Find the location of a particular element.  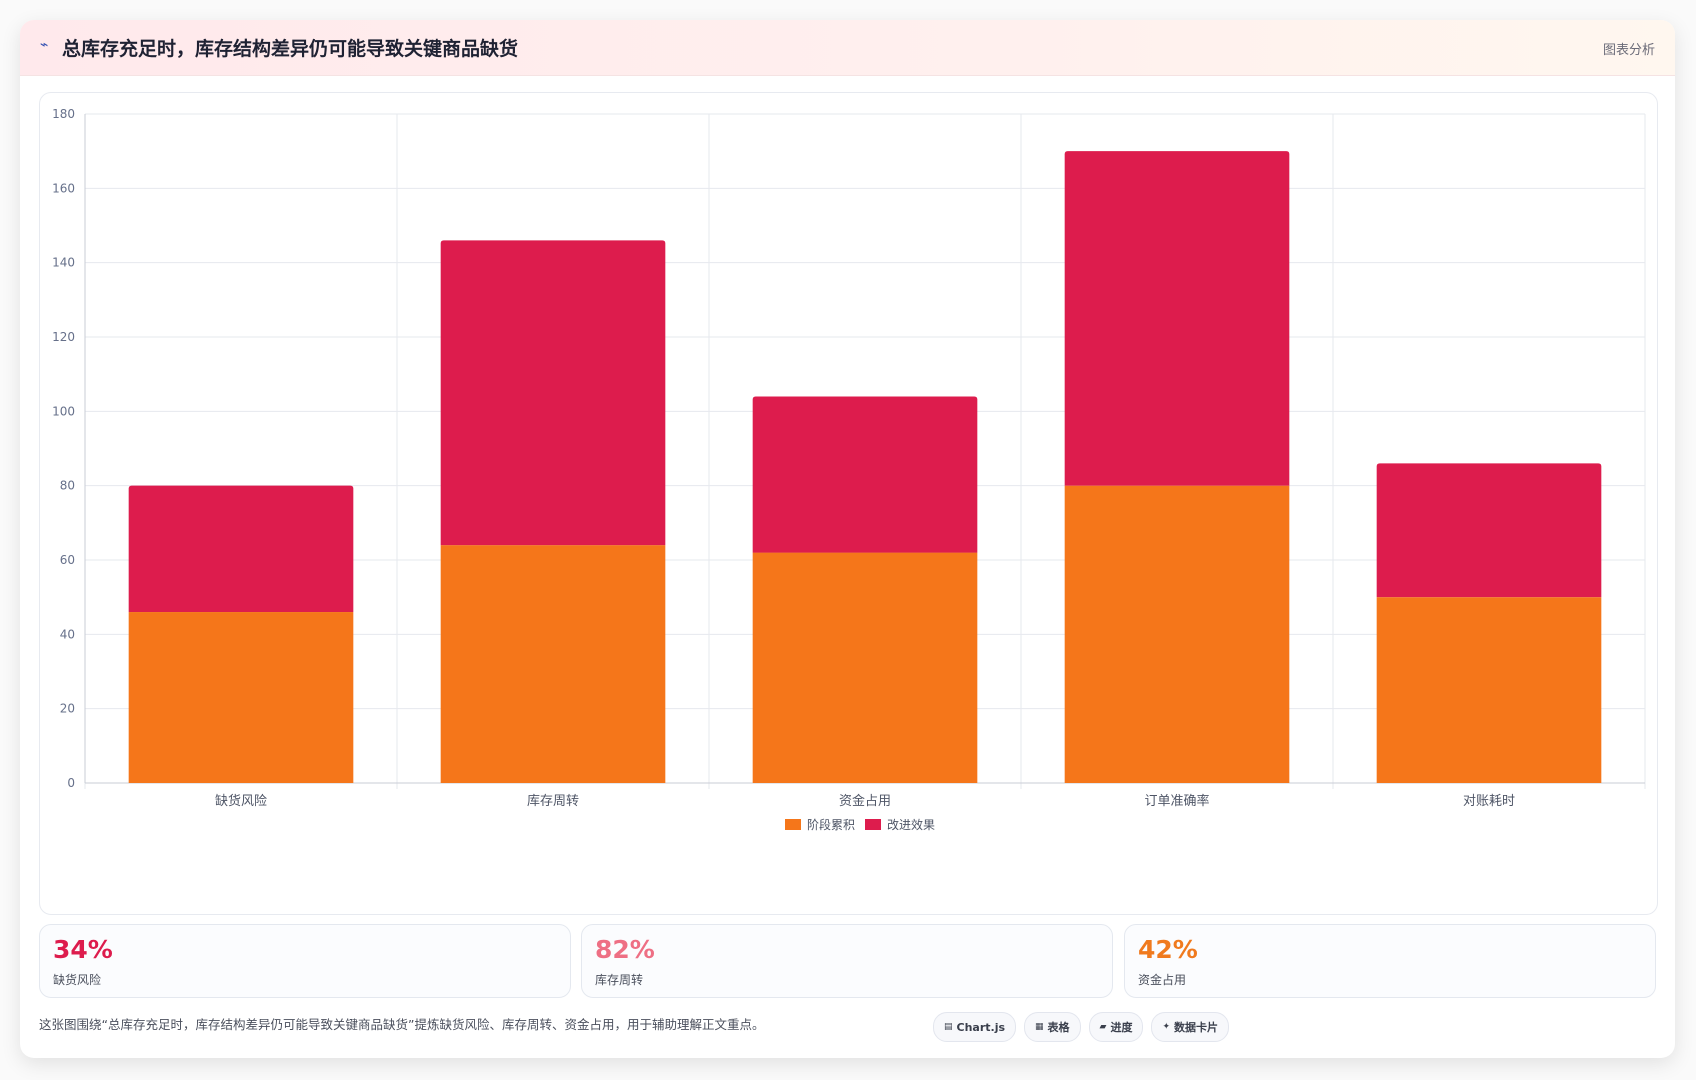

chip-progress: ▰ 进度 is located at coordinates (1116, 1027).